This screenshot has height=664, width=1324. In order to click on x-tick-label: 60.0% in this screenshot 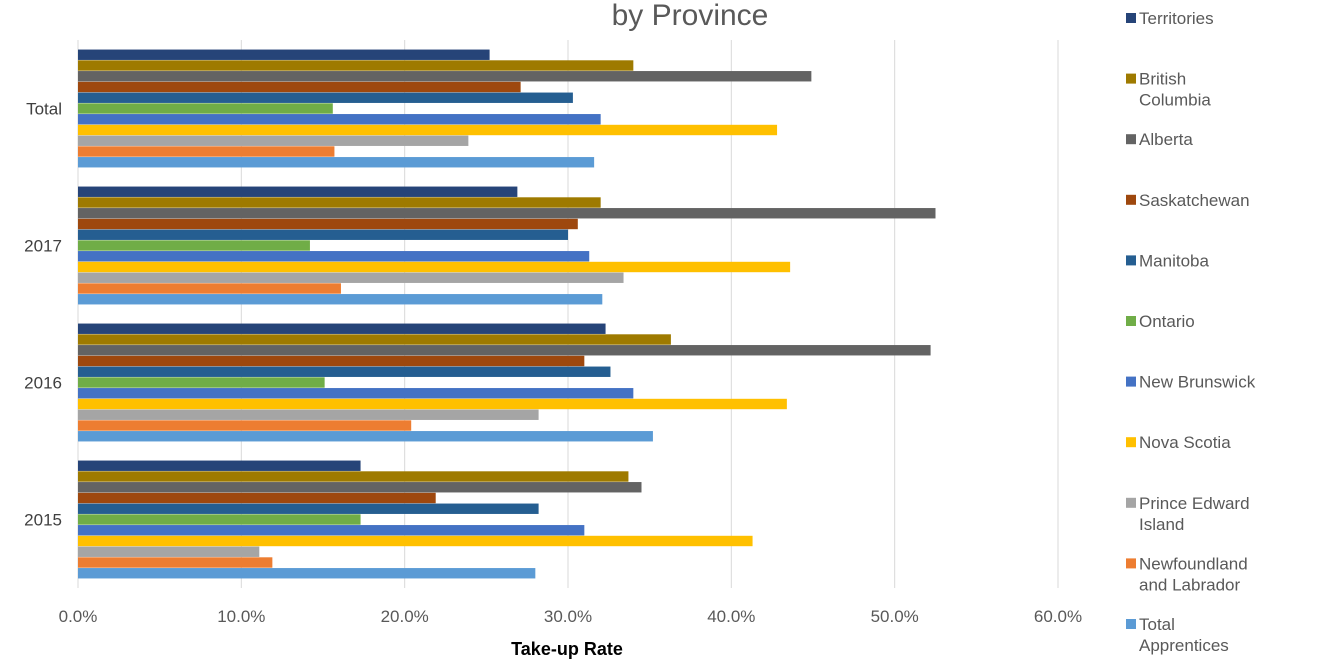, I will do `click(1058, 616)`.